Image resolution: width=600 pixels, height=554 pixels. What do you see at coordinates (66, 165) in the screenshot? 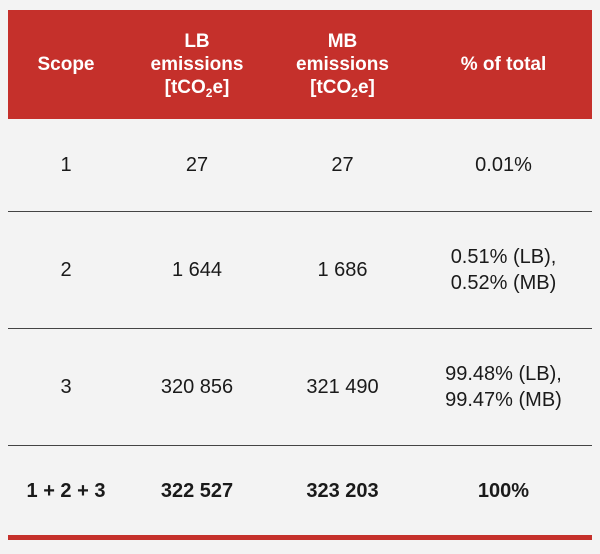
I see `cell-scope: 1` at bounding box center [66, 165].